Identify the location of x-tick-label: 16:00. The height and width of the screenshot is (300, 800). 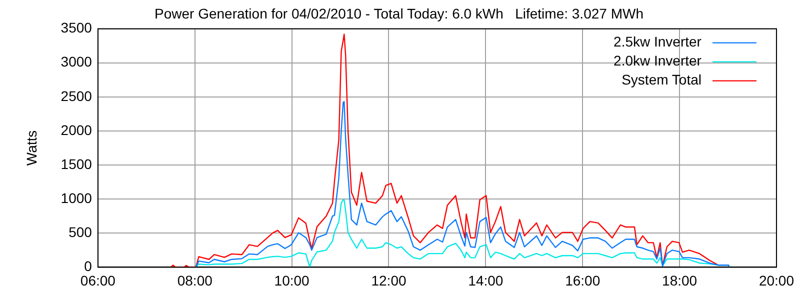
(582, 280).